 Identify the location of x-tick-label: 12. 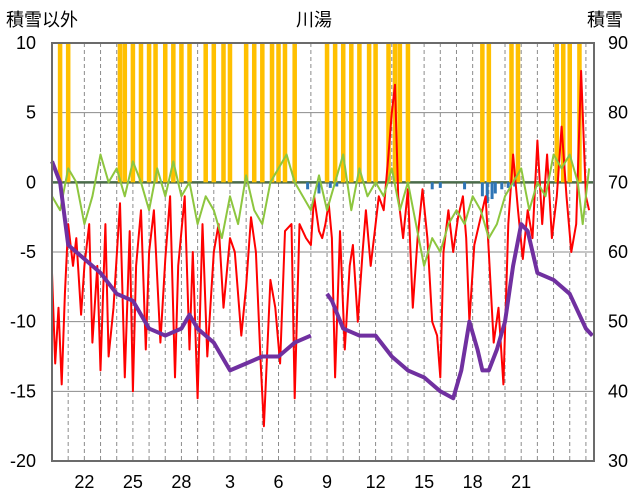
(376, 482).